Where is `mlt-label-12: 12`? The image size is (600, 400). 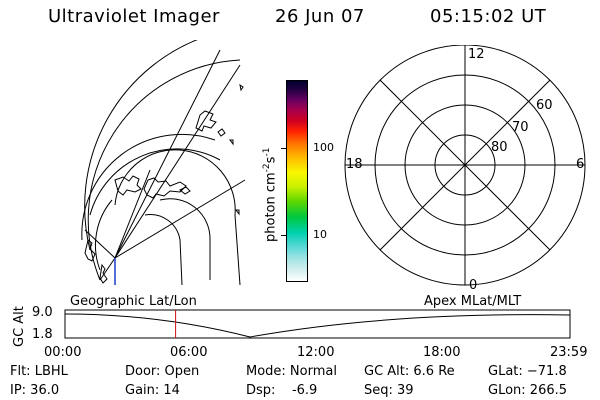 mlt-label-12: 12 is located at coordinates (476, 54).